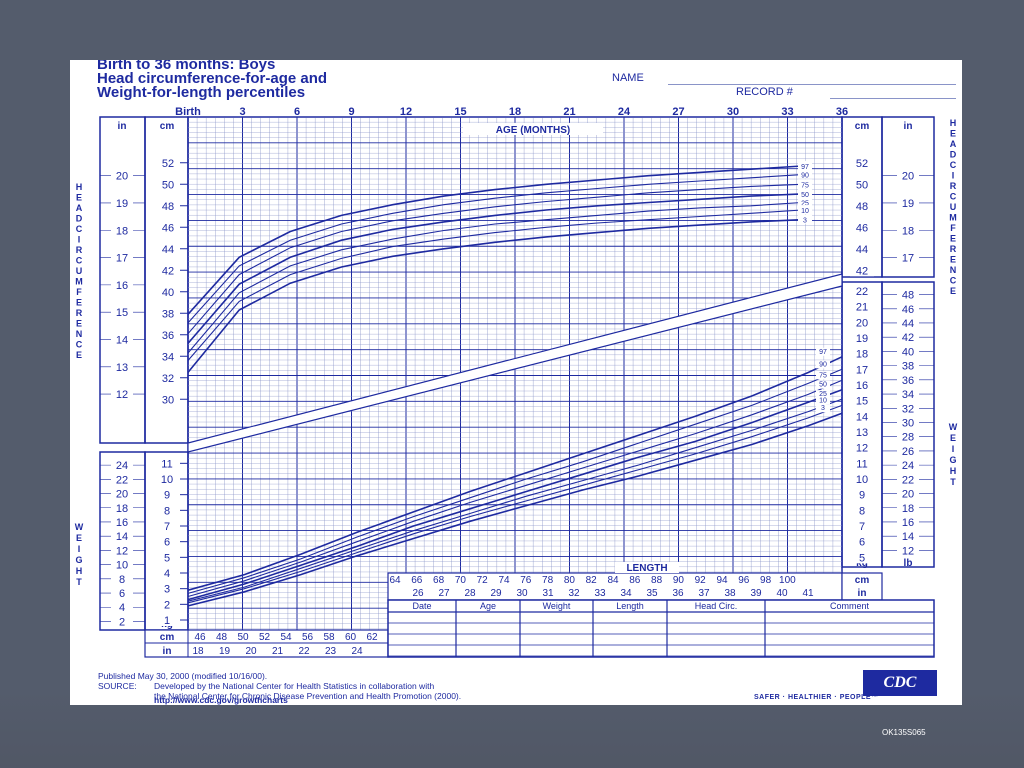 The image size is (1024, 768). What do you see at coordinates (278, 651) in the screenshot?
I see `length-in-bottom-tick-label: 21` at bounding box center [278, 651].